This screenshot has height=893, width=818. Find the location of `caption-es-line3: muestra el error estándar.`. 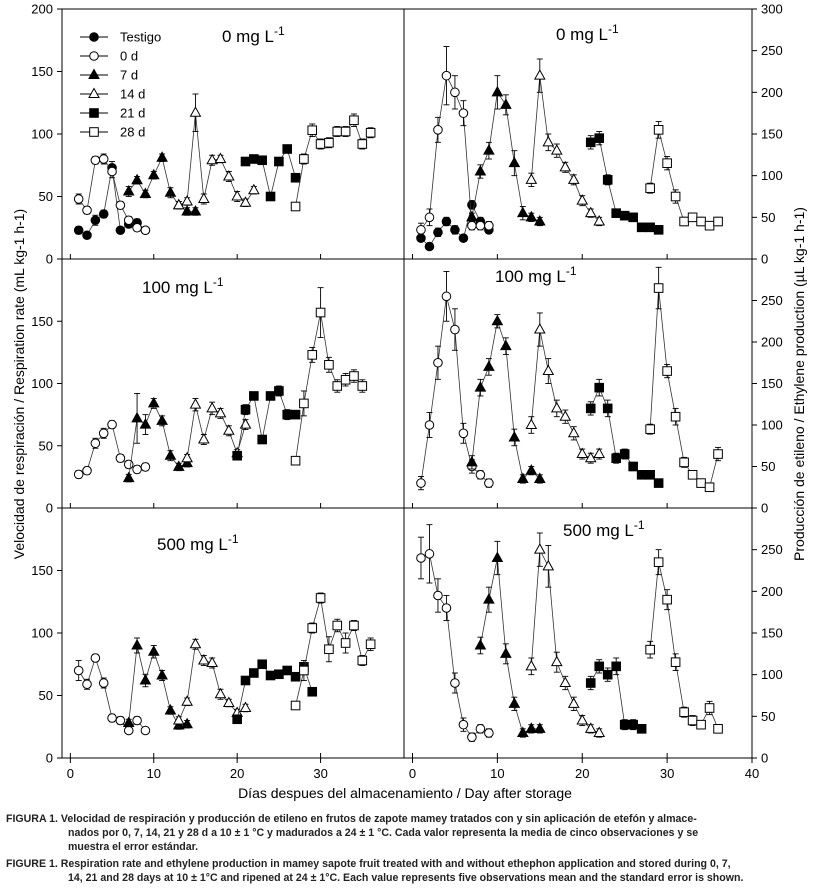

caption-es-line3: muestra el error estándar. is located at coordinates (133, 847).